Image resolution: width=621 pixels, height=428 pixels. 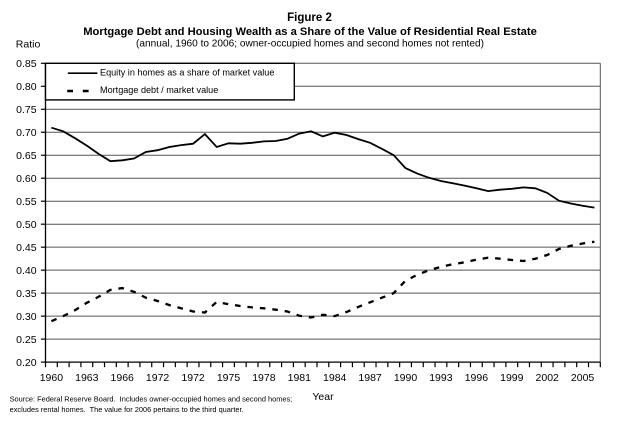 What do you see at coordinates (123, 378) in the screenshot?
I see `svg-text: 1966` at bounding box center [123, 378].